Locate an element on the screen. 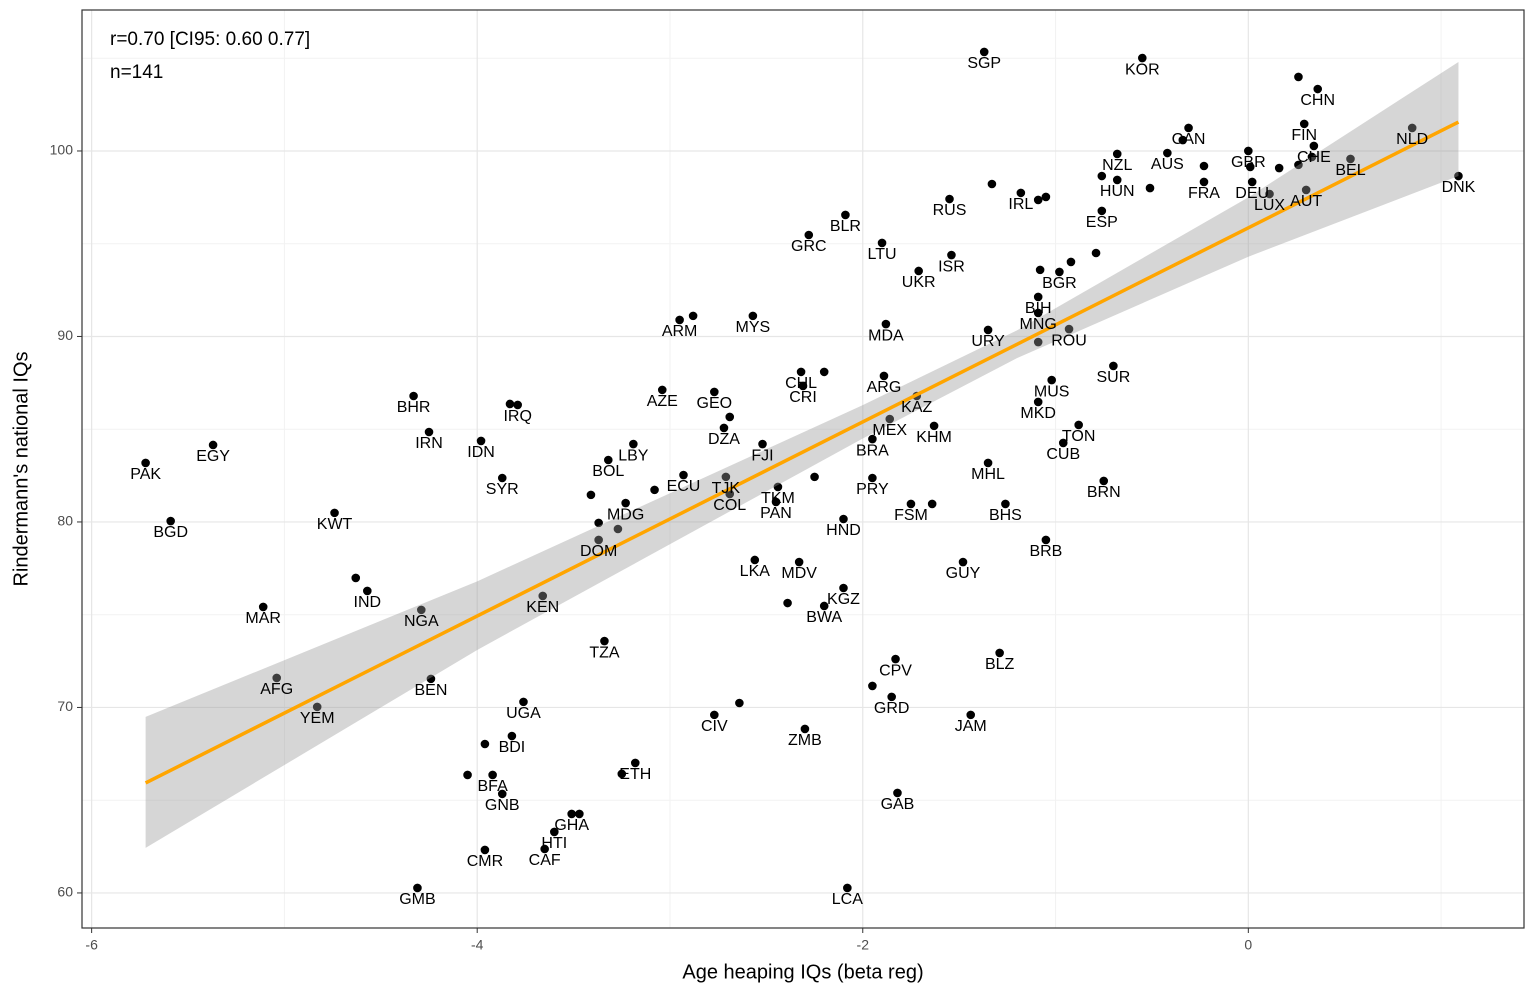 This screenshot has height=1003, width=1536. point-label: GNB is located at coordinates (502, 805).